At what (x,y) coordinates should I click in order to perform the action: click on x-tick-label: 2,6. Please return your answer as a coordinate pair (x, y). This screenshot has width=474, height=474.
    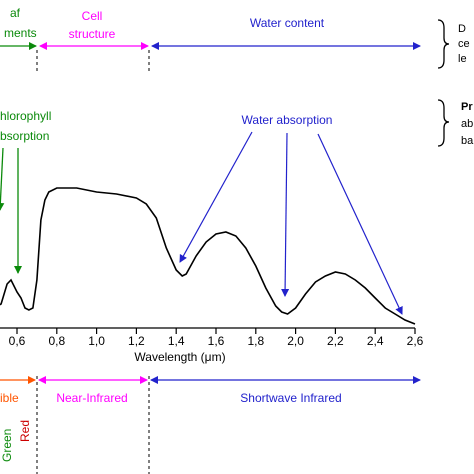
    Looking at the image, I should click on (415, 341).